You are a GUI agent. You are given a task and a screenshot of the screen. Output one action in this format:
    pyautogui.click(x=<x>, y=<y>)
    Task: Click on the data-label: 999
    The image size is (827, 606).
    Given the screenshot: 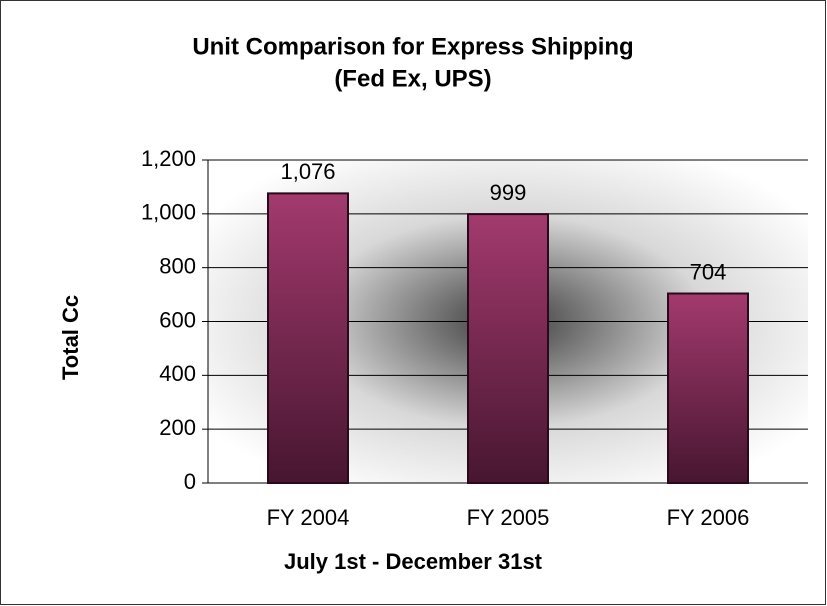 What is the action you would take?
    pyautogui.click(x=508, y=192)
    